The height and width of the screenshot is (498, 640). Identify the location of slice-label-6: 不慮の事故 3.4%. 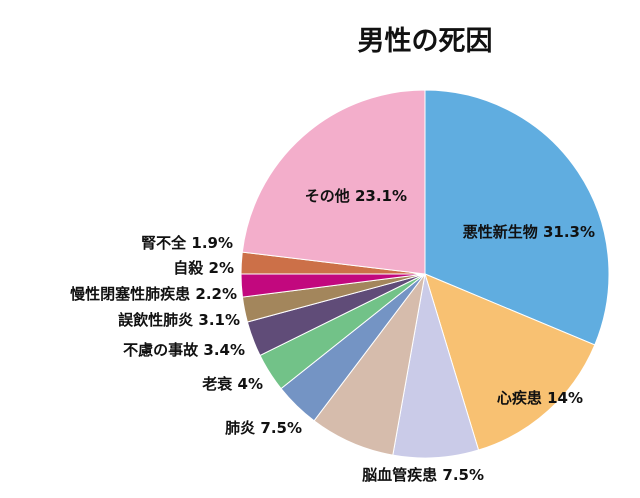
(184, 350).